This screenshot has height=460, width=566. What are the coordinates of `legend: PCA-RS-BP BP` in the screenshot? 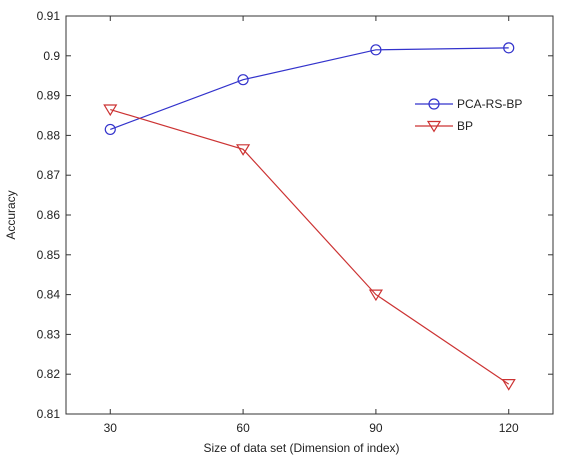 It's located at (468, 115).